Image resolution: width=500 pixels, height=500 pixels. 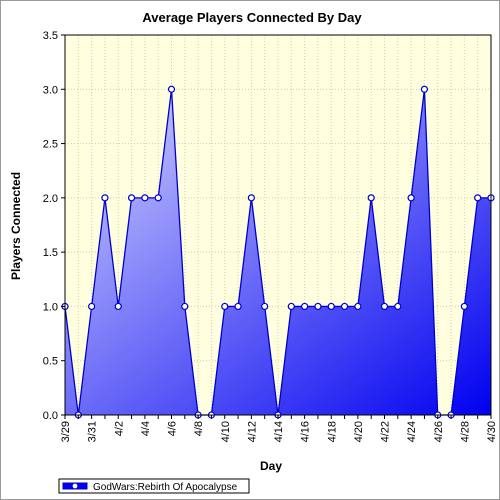 What do you see at coordinates (50, 416) in the screenshot?
I see `y-tick-label: 0.0` at bounding box center [50, 416].